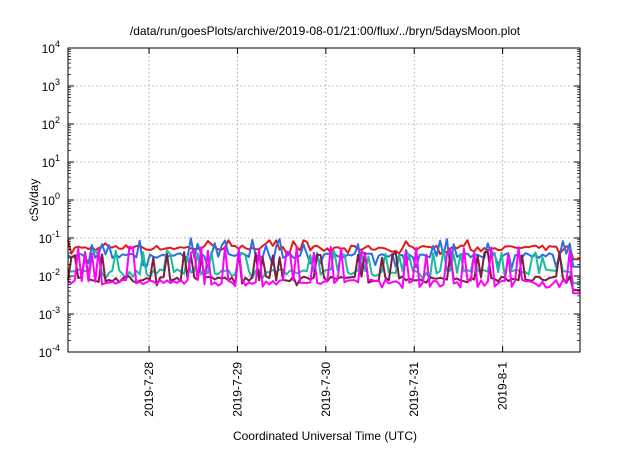 The height and width of the screenshot is (453, 640). What do you see at coordinates (51, 161) in the screenshot?
I see `y-tick-label: 10¹` at bounding box center [51, 161].